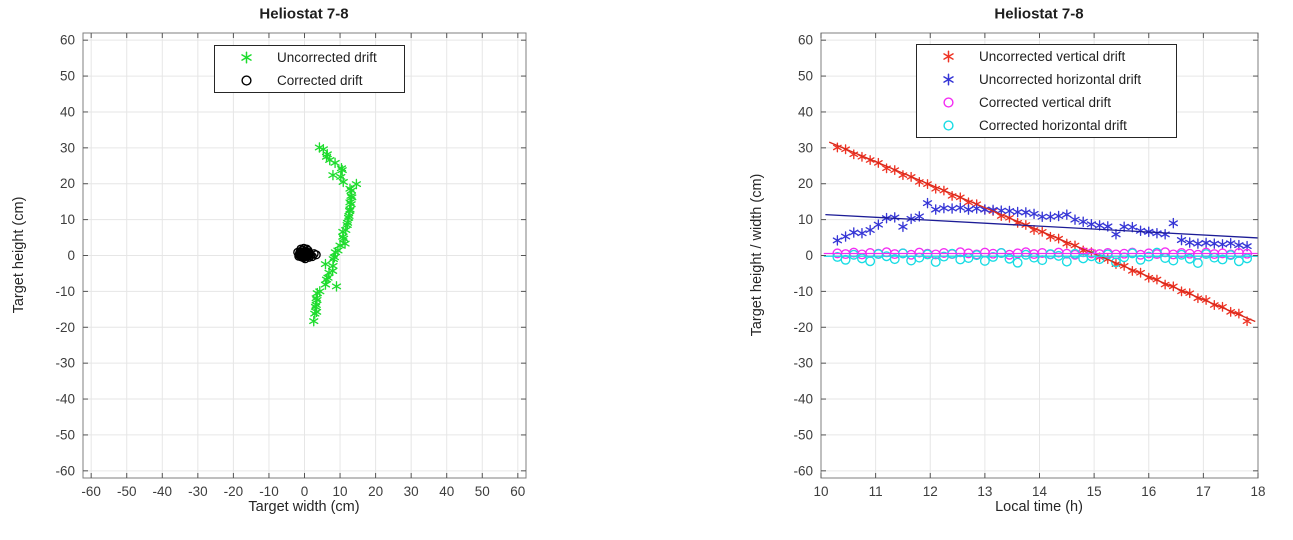 The image size is (1293, 540). I want to click on left-chart-xlabel: Target width (cm), so click(304, 507).